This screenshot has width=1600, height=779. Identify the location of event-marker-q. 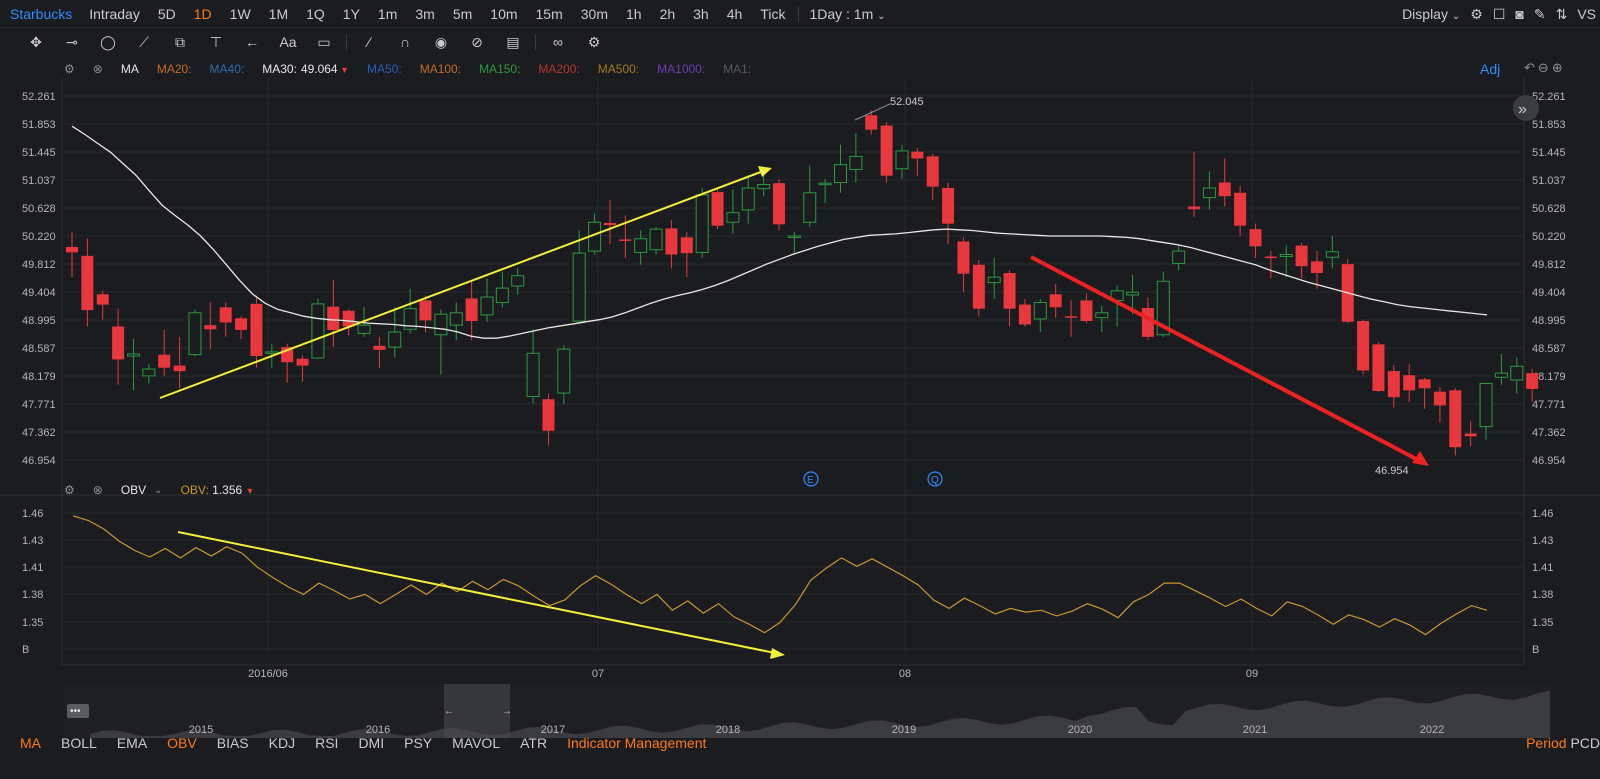
(935, 479).